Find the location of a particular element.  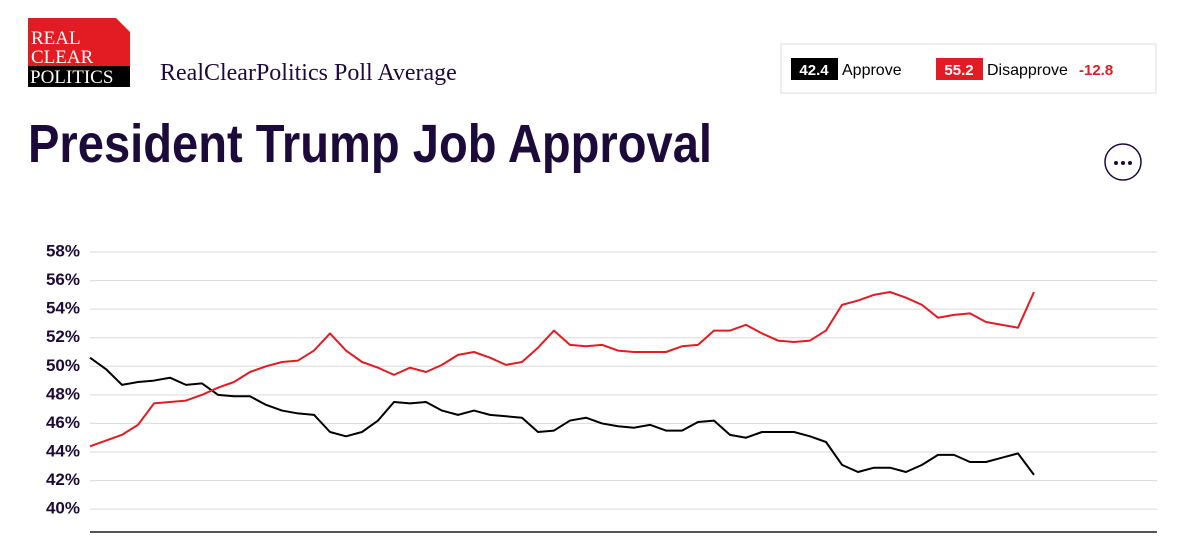

y-tick-label: 40% is located at coordinates (63, 508).